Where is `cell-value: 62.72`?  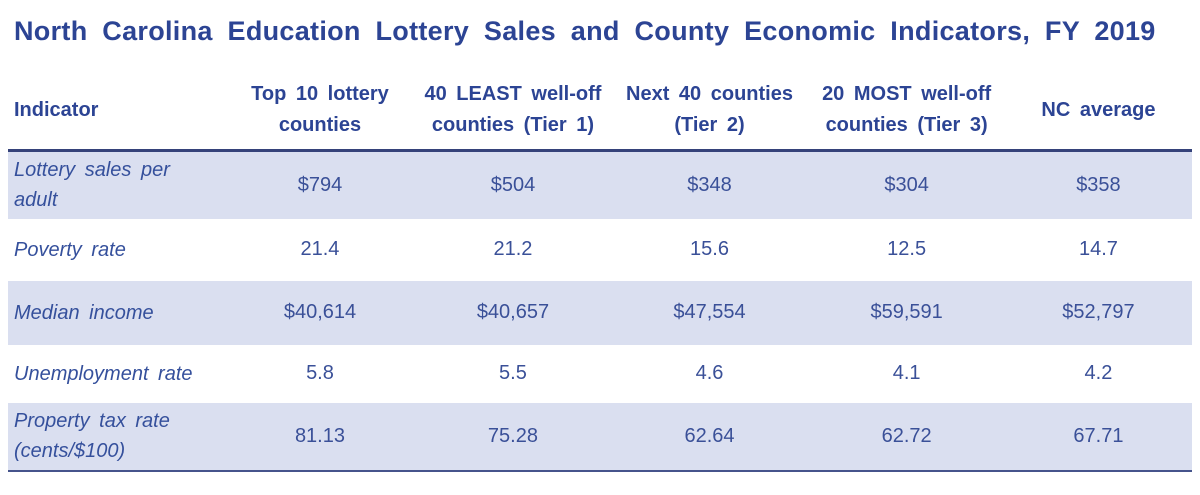
cell-value: 62.72 is located at coordinates (906, 435).